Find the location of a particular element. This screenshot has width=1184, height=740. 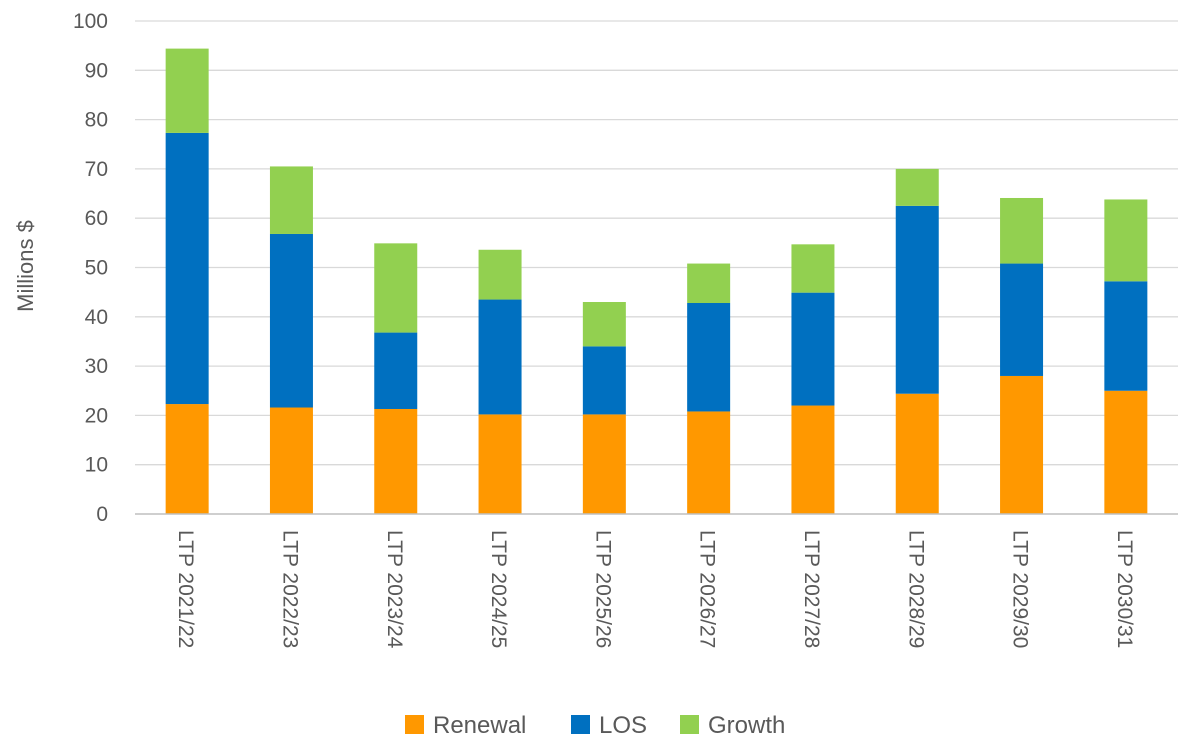

legend-swatch-los is located at coordinates (580, 724).